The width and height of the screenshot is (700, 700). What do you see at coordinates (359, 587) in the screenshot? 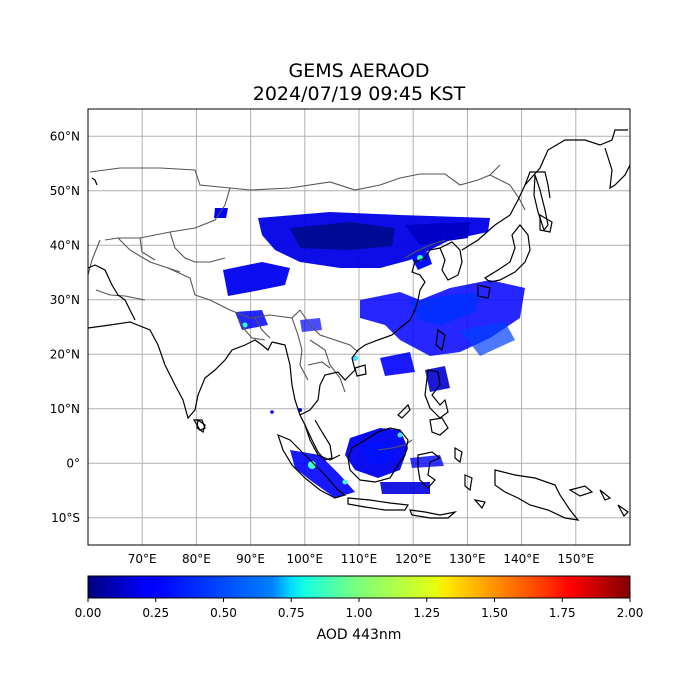
I see `colorbar` at bounding box center [359, 587].